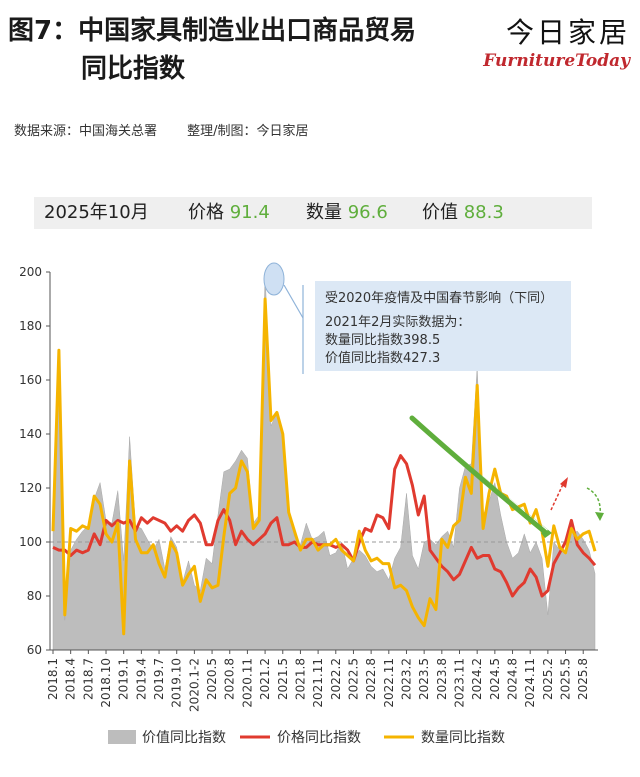 This screenshot has height=777, width=640. Describe the element at coordinates (513, 679) in the screenshot. I see `x-tick-label-2024.8: 2024.8` at that location.